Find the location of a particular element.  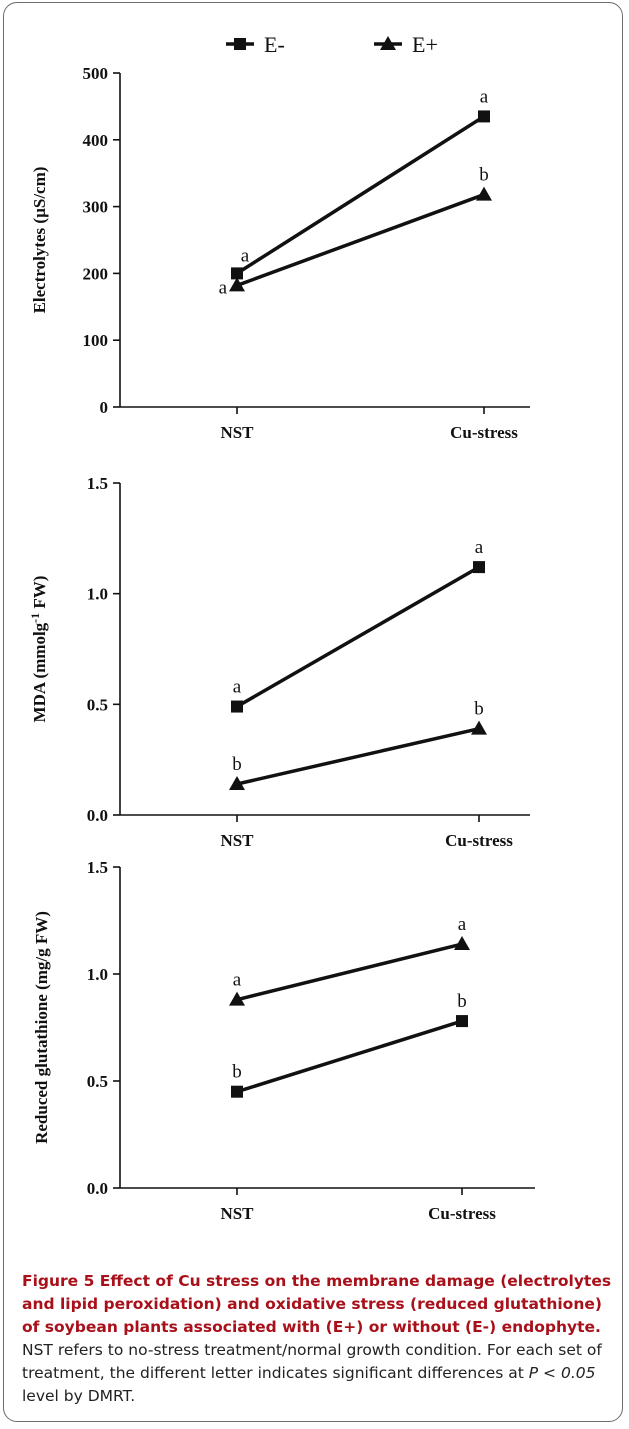

y-axis-label: MDA (mmolg-1 FW) is located at coordinates (38, 649).